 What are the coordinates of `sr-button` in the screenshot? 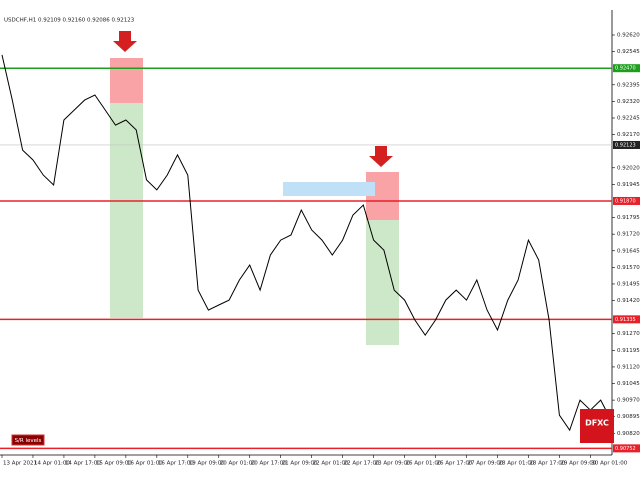 It's located at (28, 440).